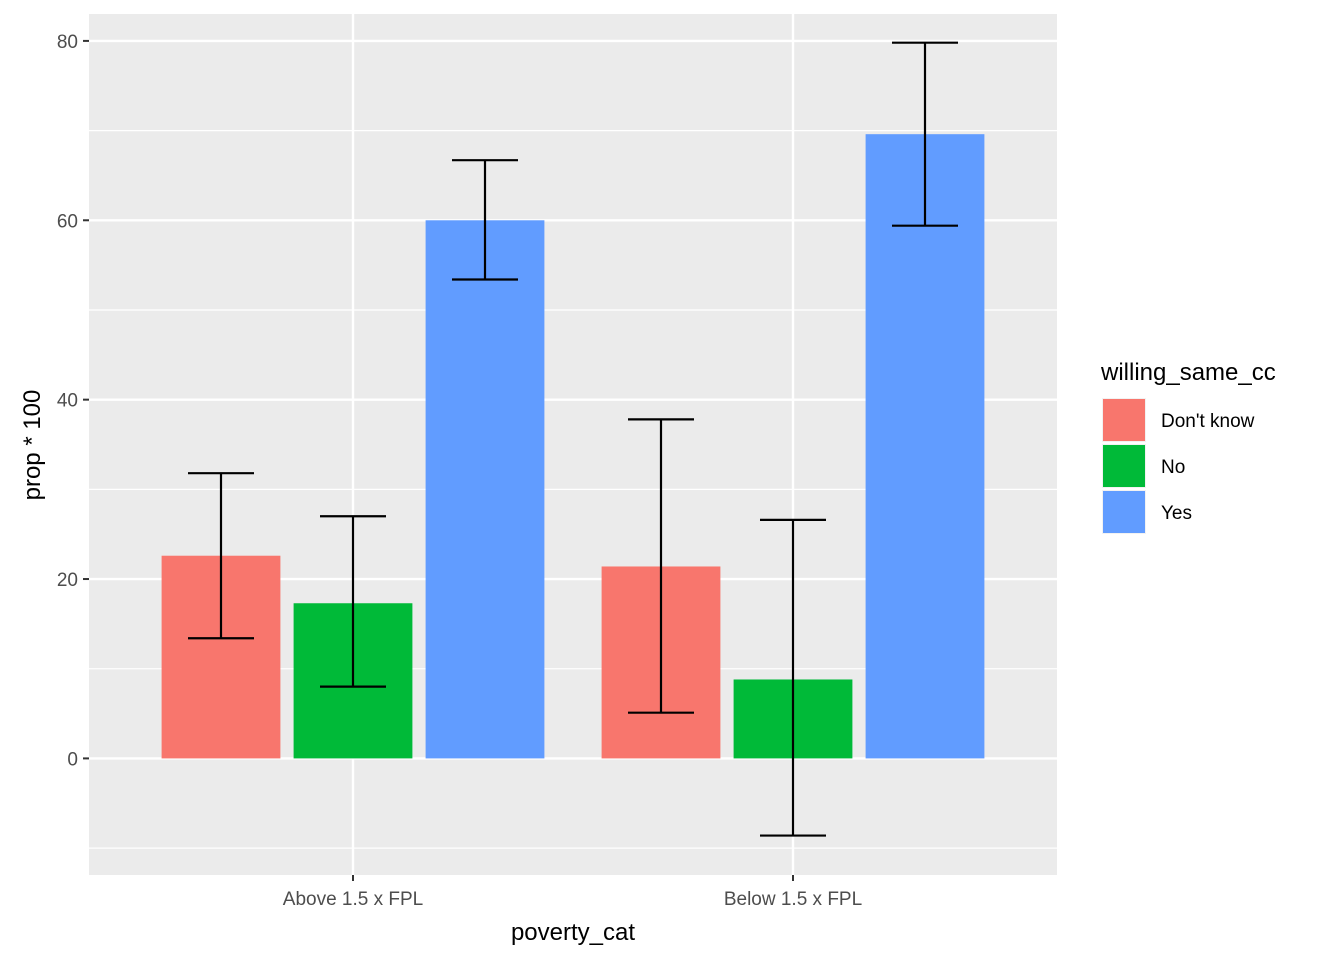  I want to click on x-tick-label: Below 1.5 x FPL, so click(793, 899).